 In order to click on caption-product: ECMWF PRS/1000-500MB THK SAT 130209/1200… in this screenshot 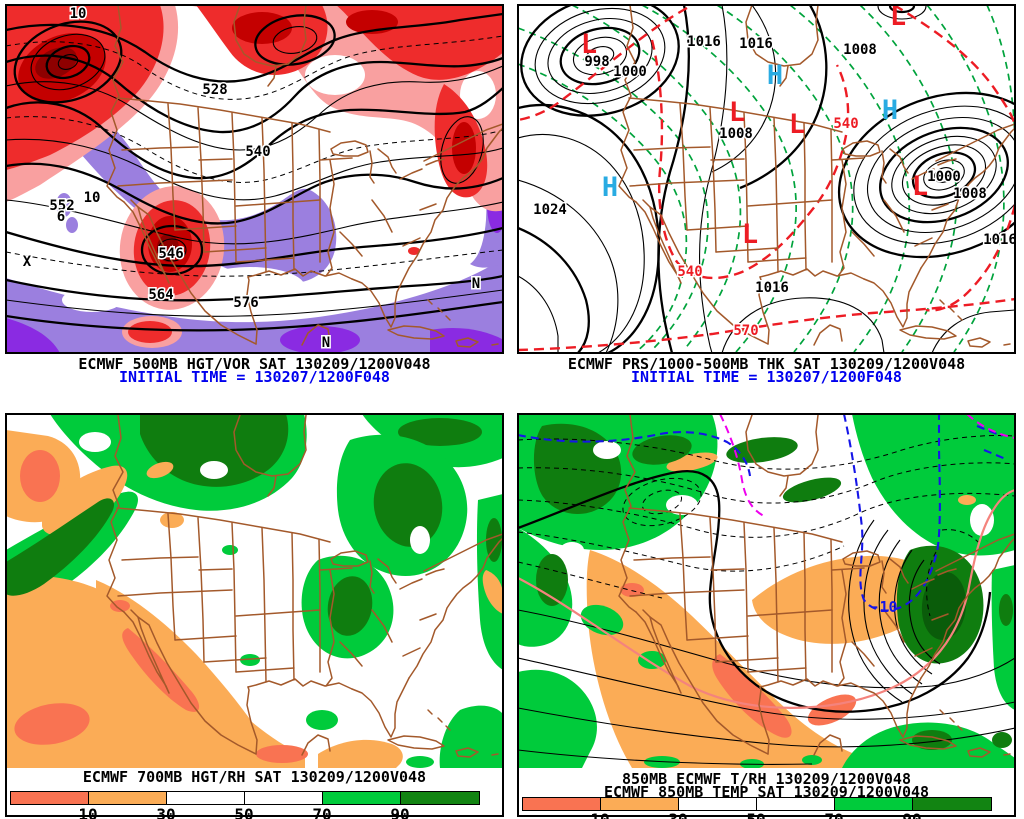, I will do `click(766, 364)`.